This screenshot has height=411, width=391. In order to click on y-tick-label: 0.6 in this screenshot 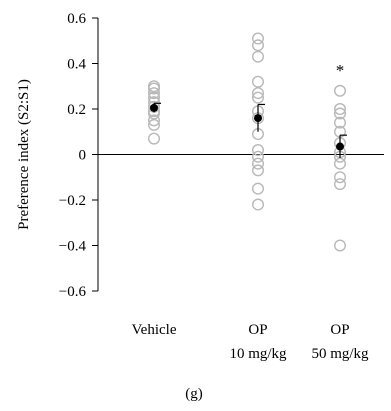, I will do `click(76, 19)`.